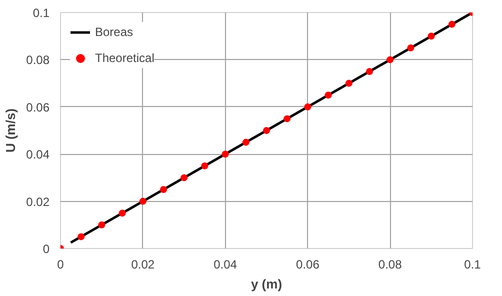 The height and width of the screenshot is (296, 502). I want to click on x-tick-label: 0.06, so click(308, 265).